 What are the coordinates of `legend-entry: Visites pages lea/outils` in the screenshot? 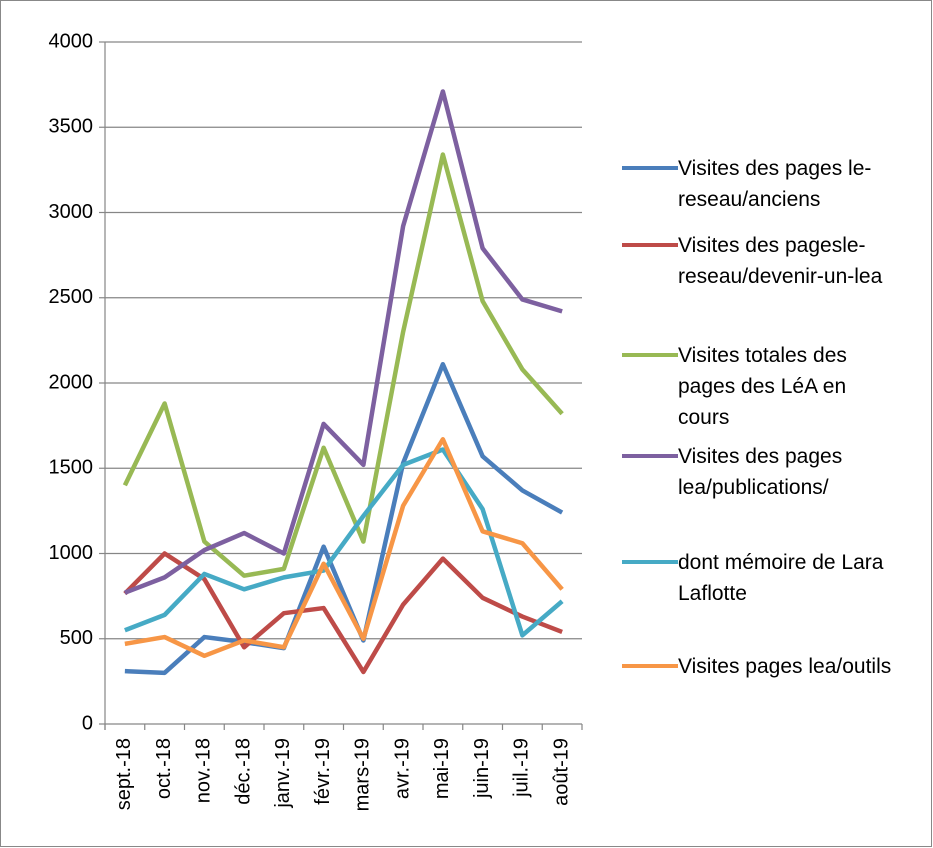 It's located at (772, 666).